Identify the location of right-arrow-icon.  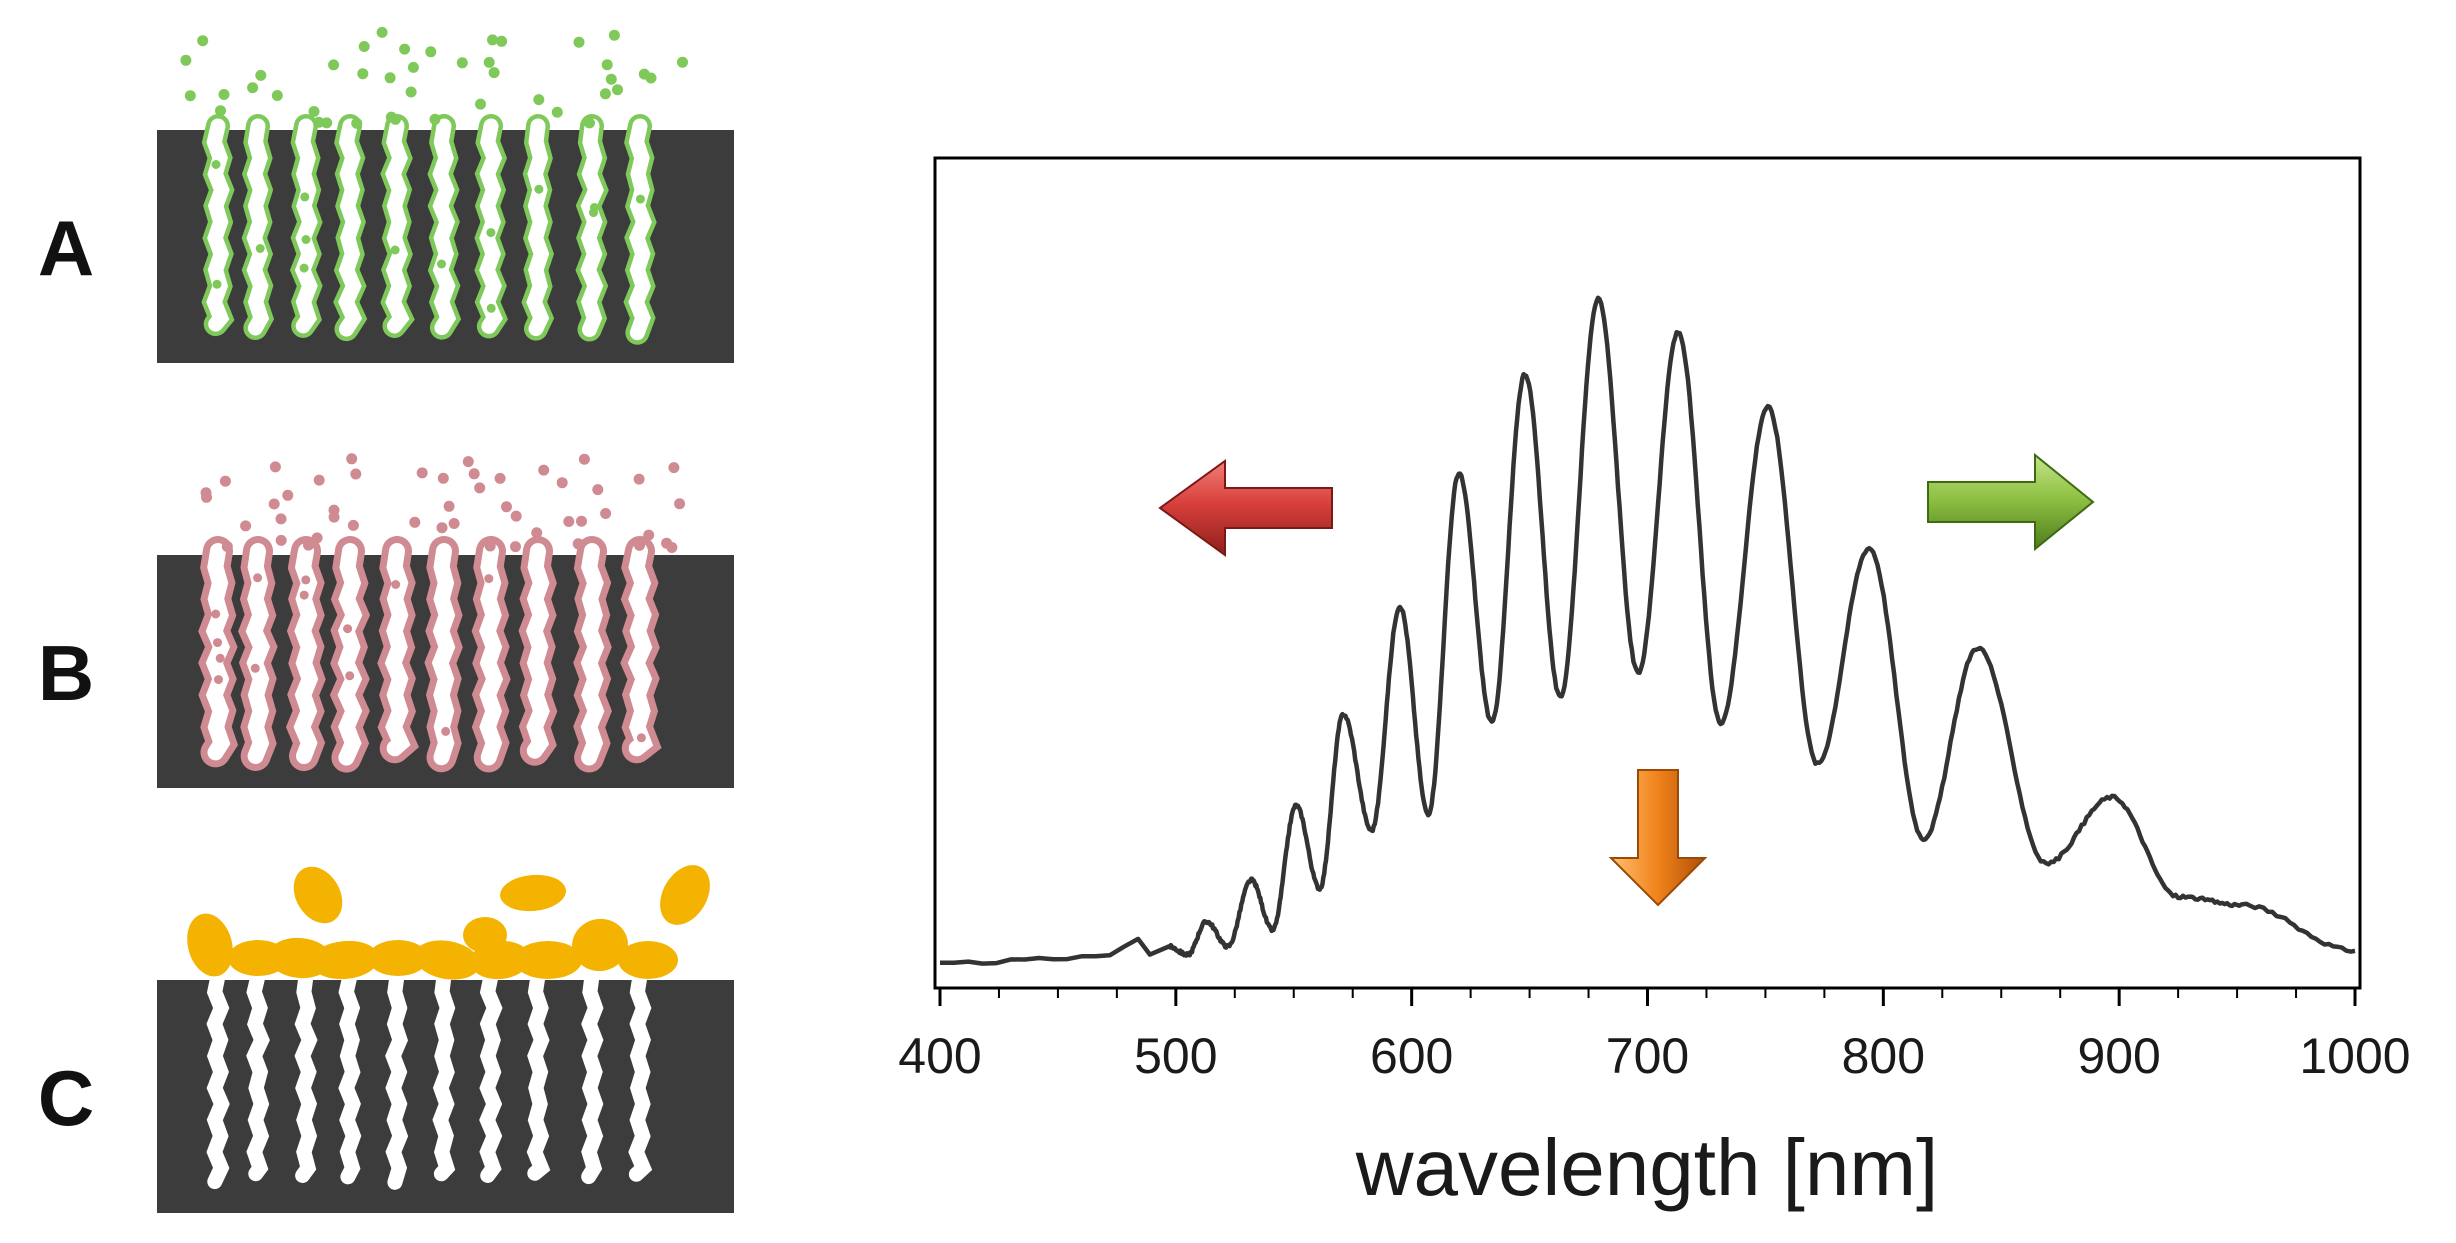
(2011, 502).